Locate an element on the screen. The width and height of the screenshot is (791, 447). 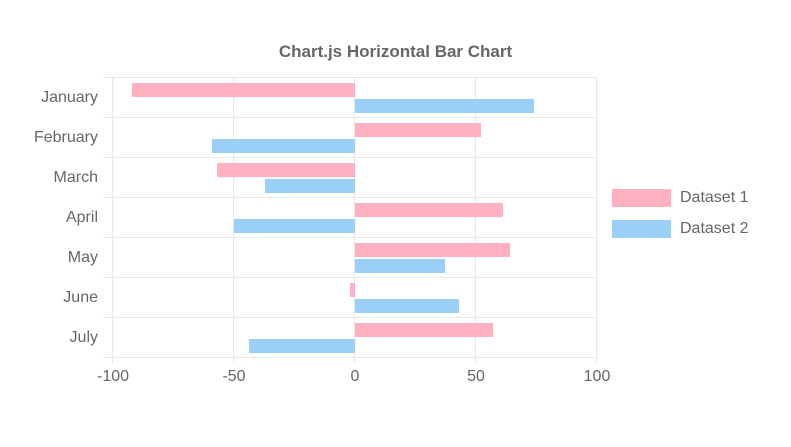
y-axis-label-june: June is located at coordinates (80, 297).